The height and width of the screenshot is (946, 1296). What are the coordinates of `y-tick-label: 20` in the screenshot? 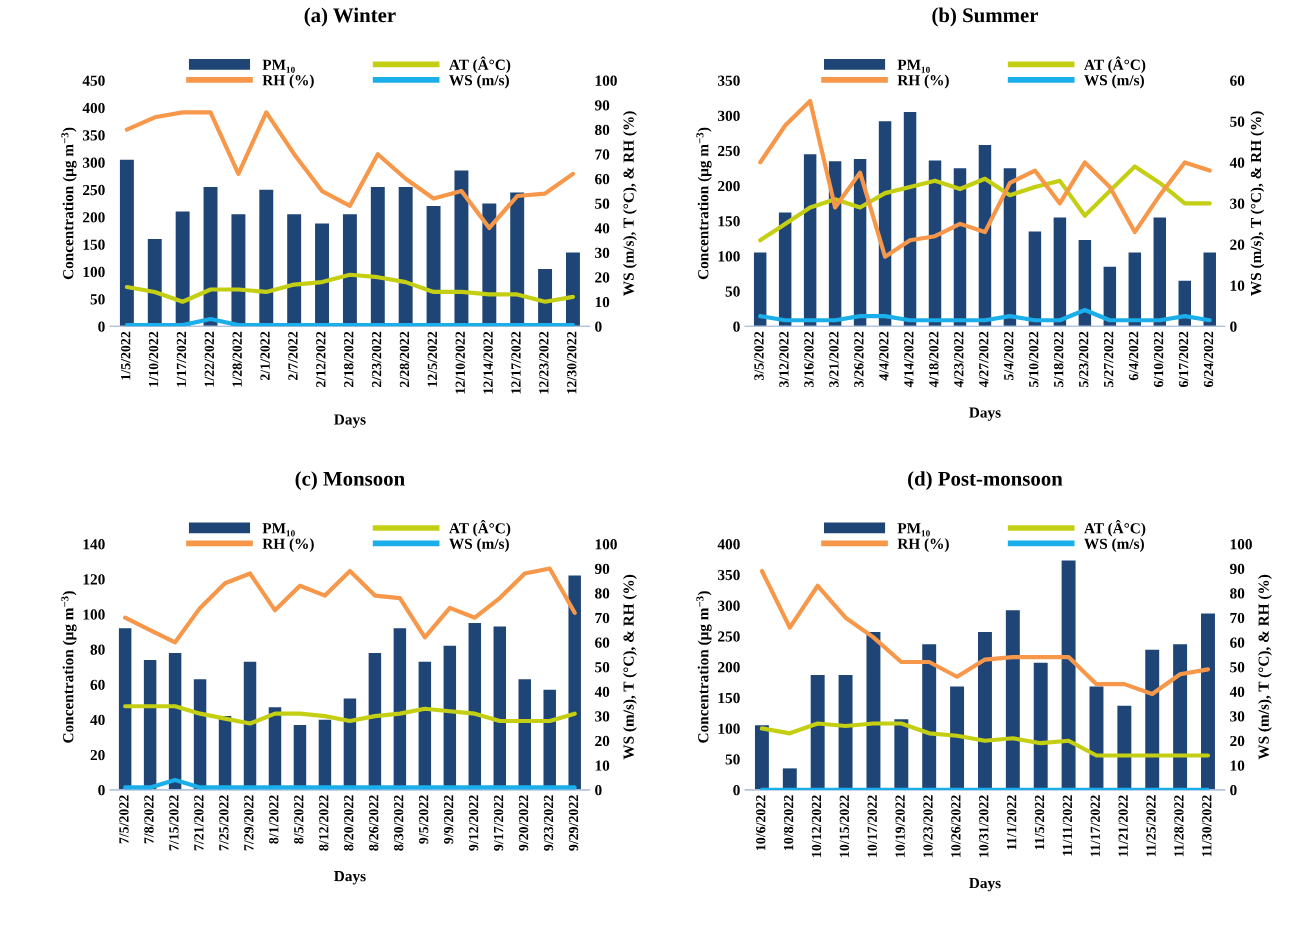 It's located at (97, 755).